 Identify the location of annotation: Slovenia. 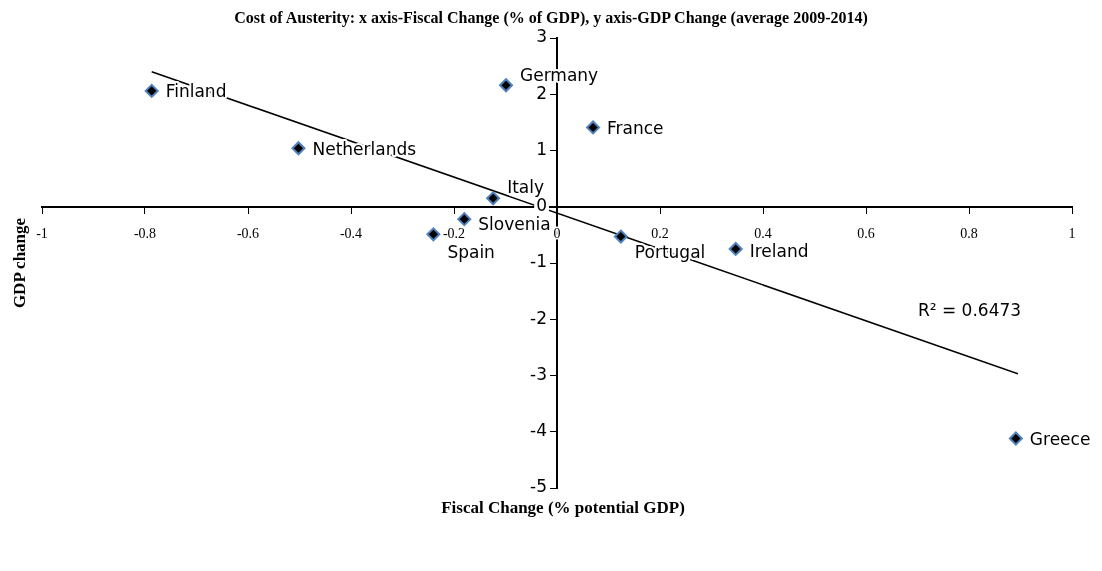
(514, 223).